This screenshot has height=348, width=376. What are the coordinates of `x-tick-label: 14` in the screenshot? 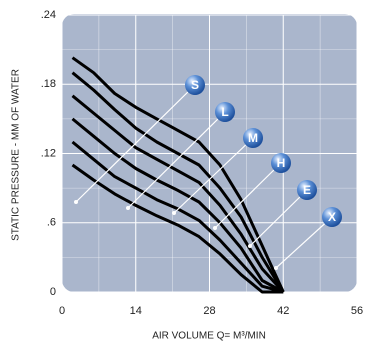 It's located at (136, 311).